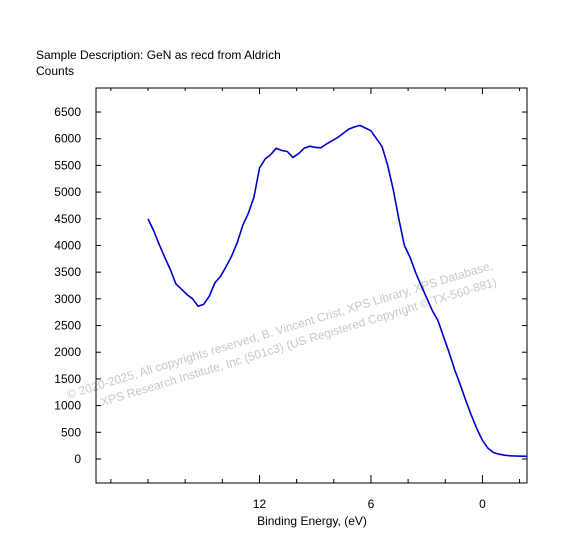 The width and height of the screenshot is (584, 557). What do you see at coordinates (67, 272) in the screenshot?
I see `y-tick-label: 3500` at bounding box center [67, 272].